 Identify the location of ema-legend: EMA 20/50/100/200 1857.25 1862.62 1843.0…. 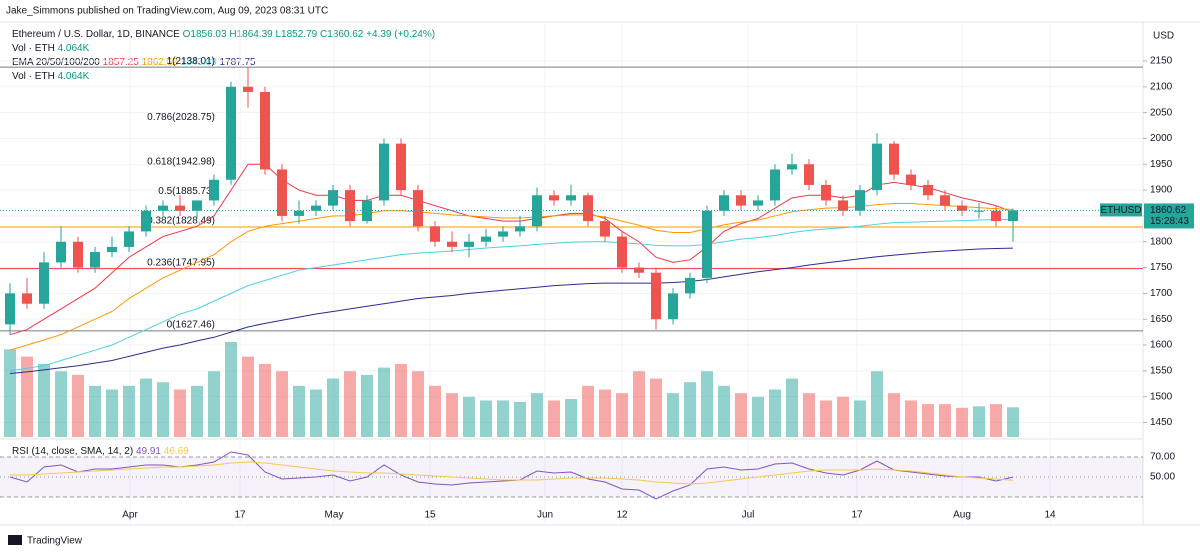
(134, 62).